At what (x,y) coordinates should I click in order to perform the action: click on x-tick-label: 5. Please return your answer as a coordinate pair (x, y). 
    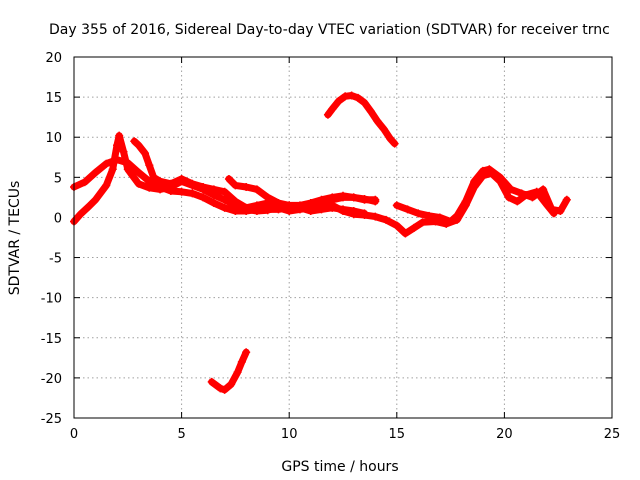
    Looking at the image, I should click on (181, 434).